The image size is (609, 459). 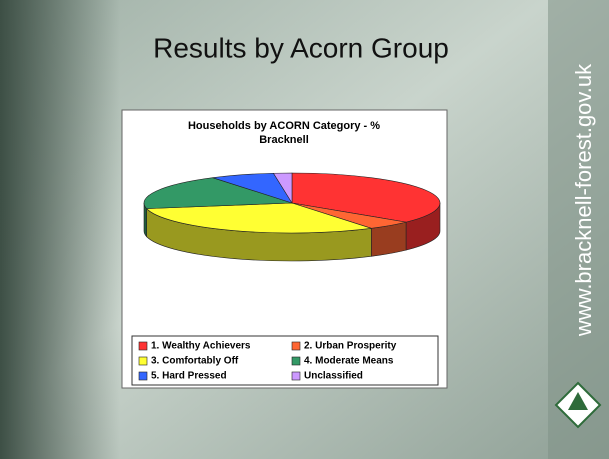 I want to click on legend-label: 5. Hard Pressed, so click(x=189, y=376).